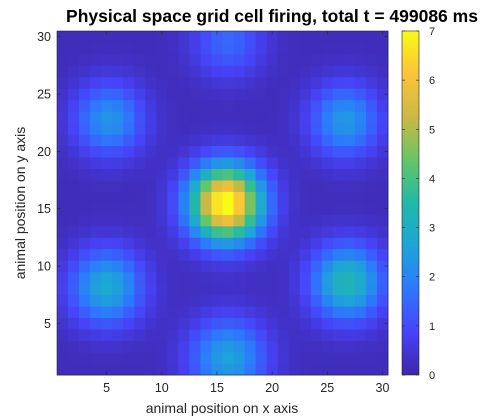 The height and width of the screenshot is (420, 490). Describe the element at coordinates (418, 204) in the screenshot. I see `colorbar-ticks: 0 1 2 3 4 5 6 7` at that location.